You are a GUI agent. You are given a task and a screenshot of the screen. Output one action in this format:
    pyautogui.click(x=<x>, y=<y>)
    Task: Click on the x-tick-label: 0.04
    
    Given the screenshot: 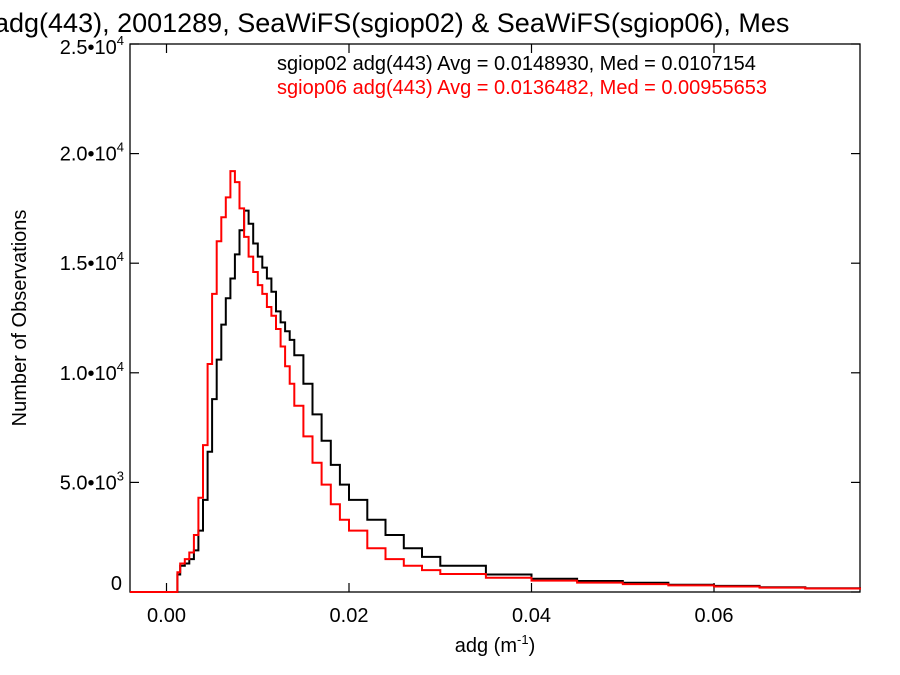 What is the action you would take?
    pyautogui.click(x=531, y=616)
    